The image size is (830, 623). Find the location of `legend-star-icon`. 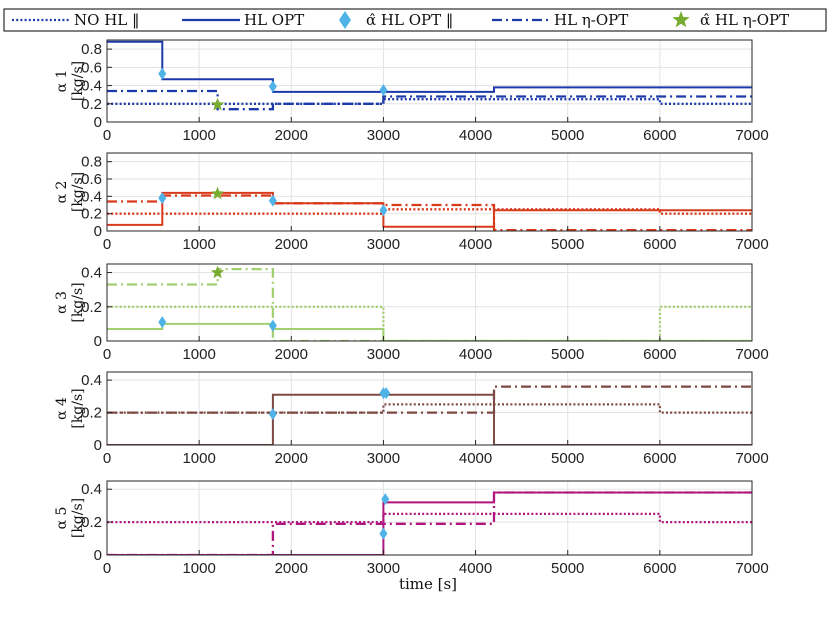

legend-star-icon is located at coordinates (681, 19).